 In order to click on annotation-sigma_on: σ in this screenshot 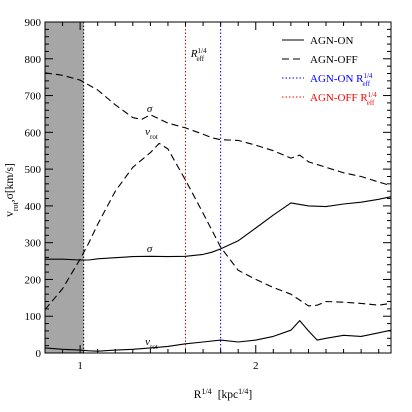, I will do `click(150, 249)`.